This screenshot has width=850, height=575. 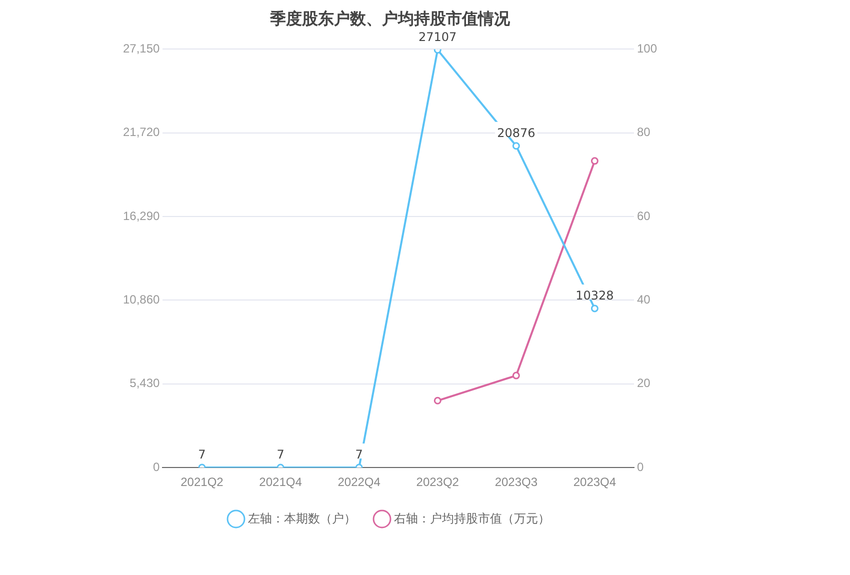 I want to click on y-tick-label: 27,150, so click(x=141, y=49).